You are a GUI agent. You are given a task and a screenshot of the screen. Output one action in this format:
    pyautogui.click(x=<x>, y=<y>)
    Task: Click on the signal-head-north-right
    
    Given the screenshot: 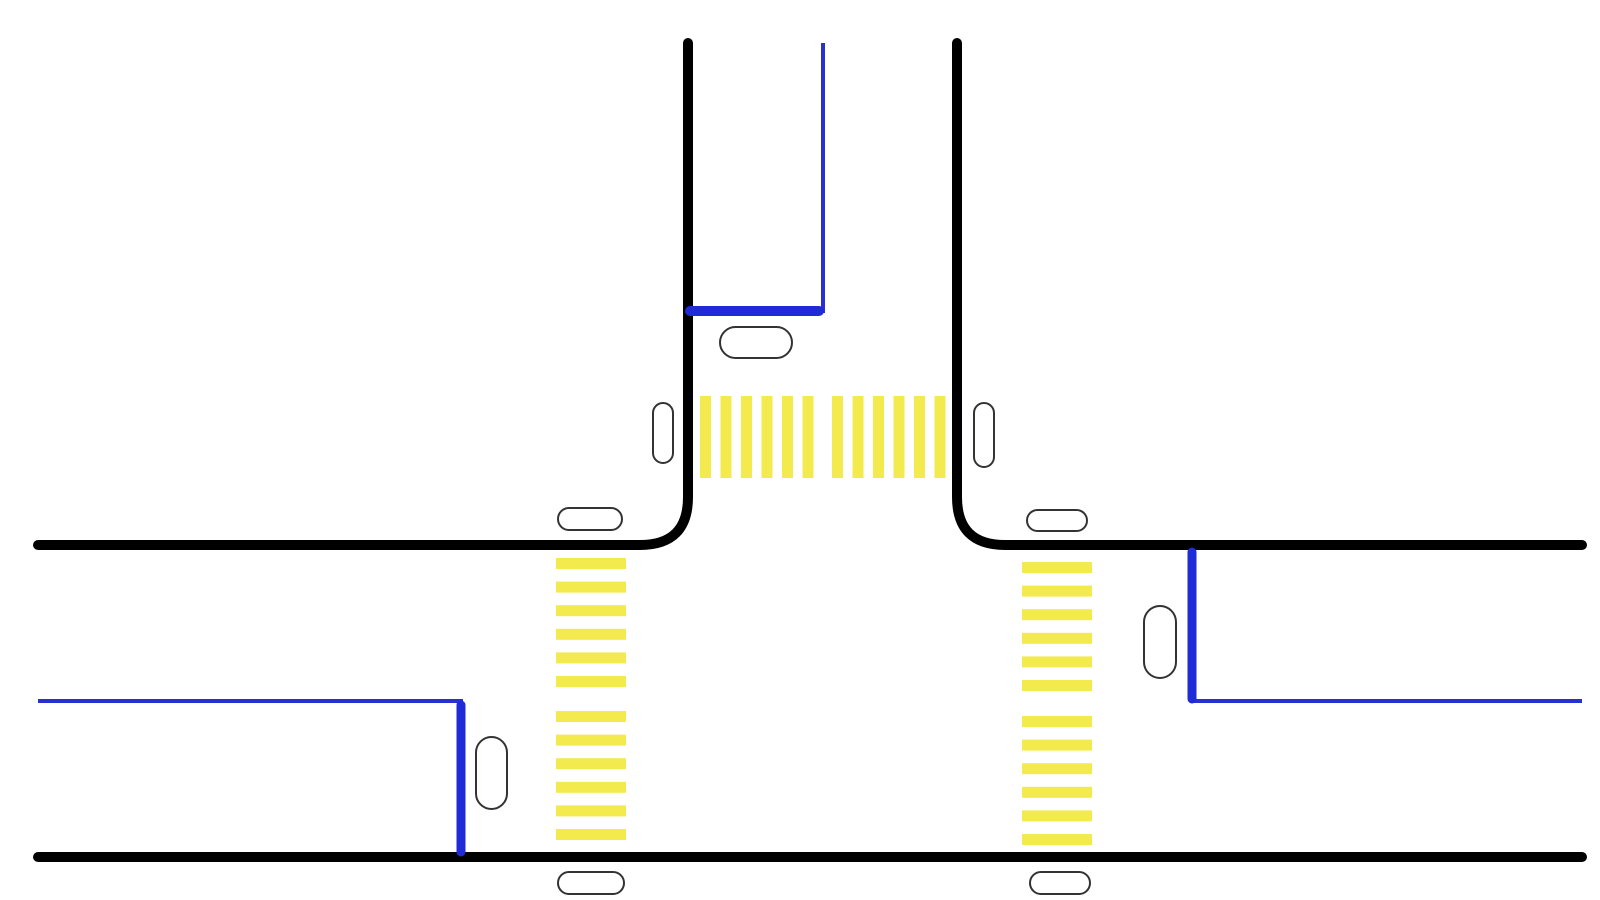 What is the action you would take?
    pyautogui.click(x=984, y=435)
    